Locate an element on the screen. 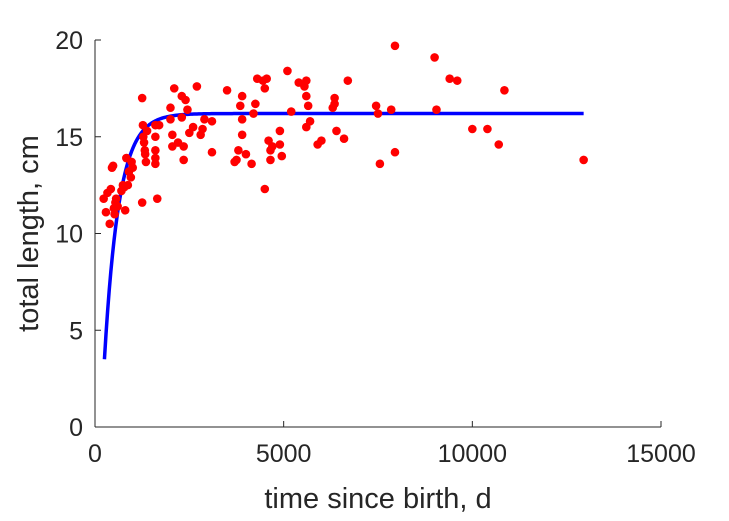  x-tick-label: 5000 is located at coordinates (284, 454).